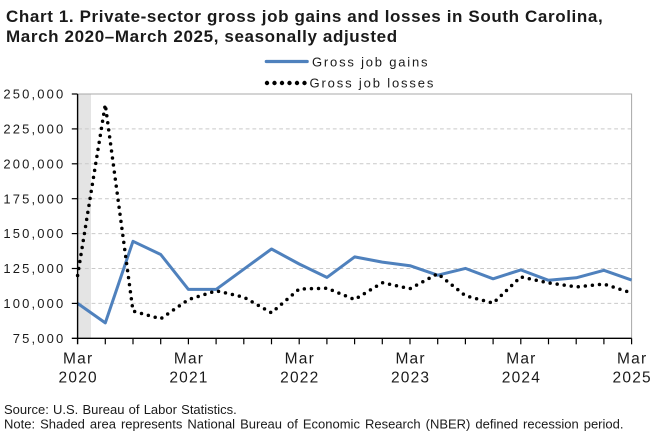 The height and width of the screenshot is (437, 660). What do you see at coordinates (78, 378) in the screenshot?
I see `svg-text: 2020` at bounding box center [78, 378].